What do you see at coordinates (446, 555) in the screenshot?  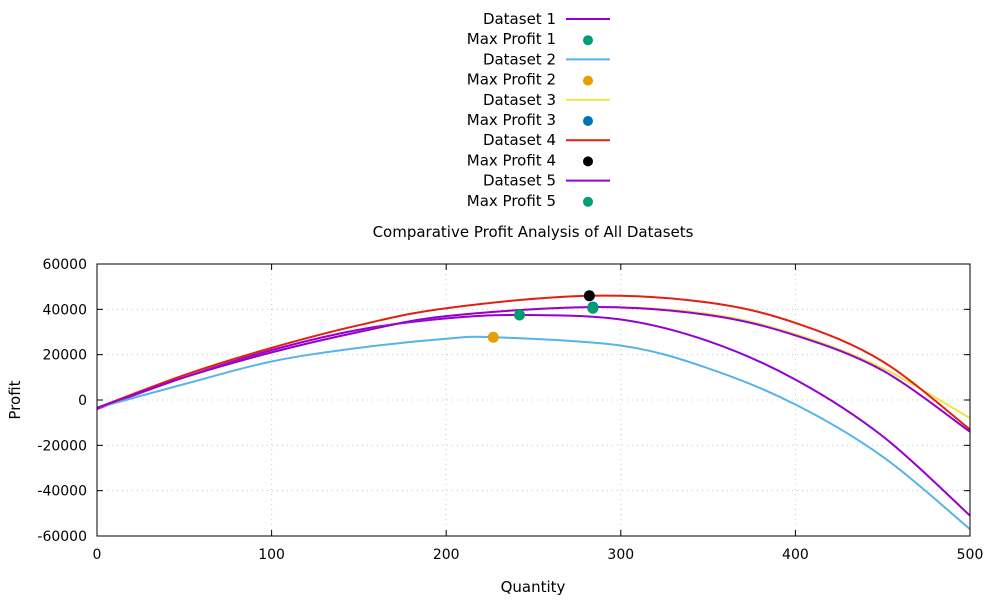 I see `x-tick-label: 200` at bounding box center [446, 555].